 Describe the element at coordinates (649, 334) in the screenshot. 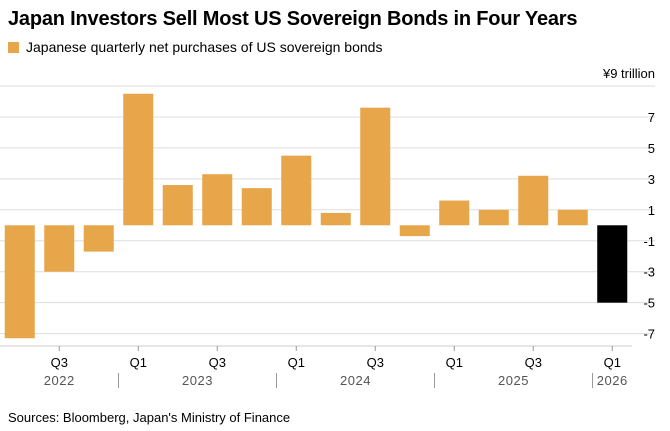

I see `y-tick-label: -7` at that location.